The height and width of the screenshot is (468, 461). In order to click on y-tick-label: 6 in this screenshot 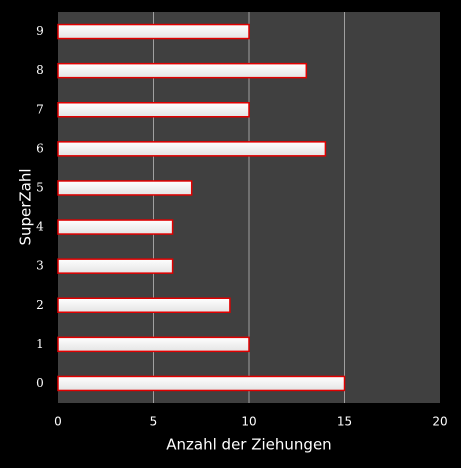, I will do `click(40, 148)`.